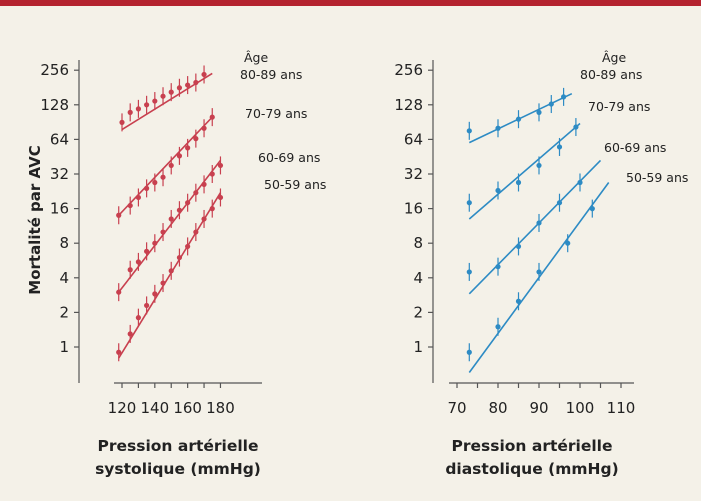  I want to click on right-y-tick-label: 4, so click(418, 278).